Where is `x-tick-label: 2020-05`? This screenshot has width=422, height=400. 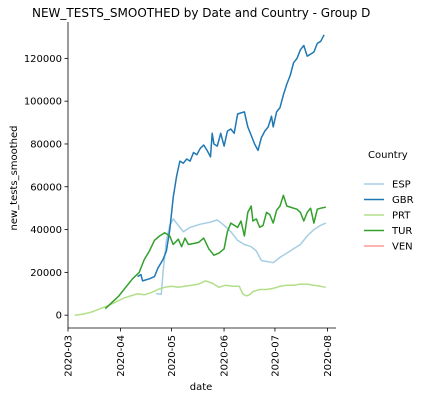
x-tick-label: 2020-05 is located at coordinates (172, 356).